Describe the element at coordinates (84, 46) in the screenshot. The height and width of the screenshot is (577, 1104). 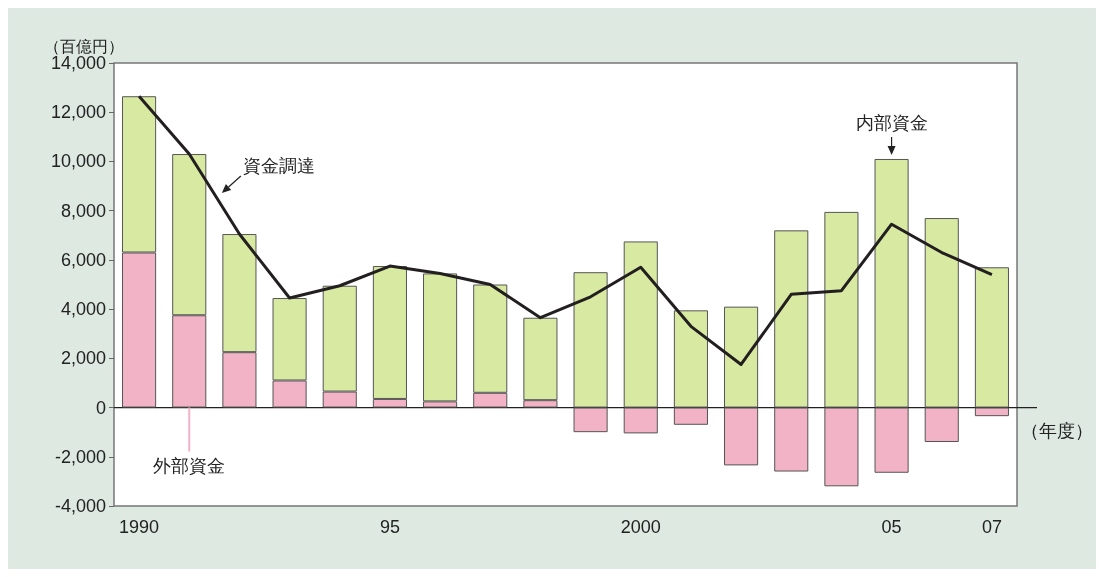
I see `y-axis-title: （百億円）` at that location.